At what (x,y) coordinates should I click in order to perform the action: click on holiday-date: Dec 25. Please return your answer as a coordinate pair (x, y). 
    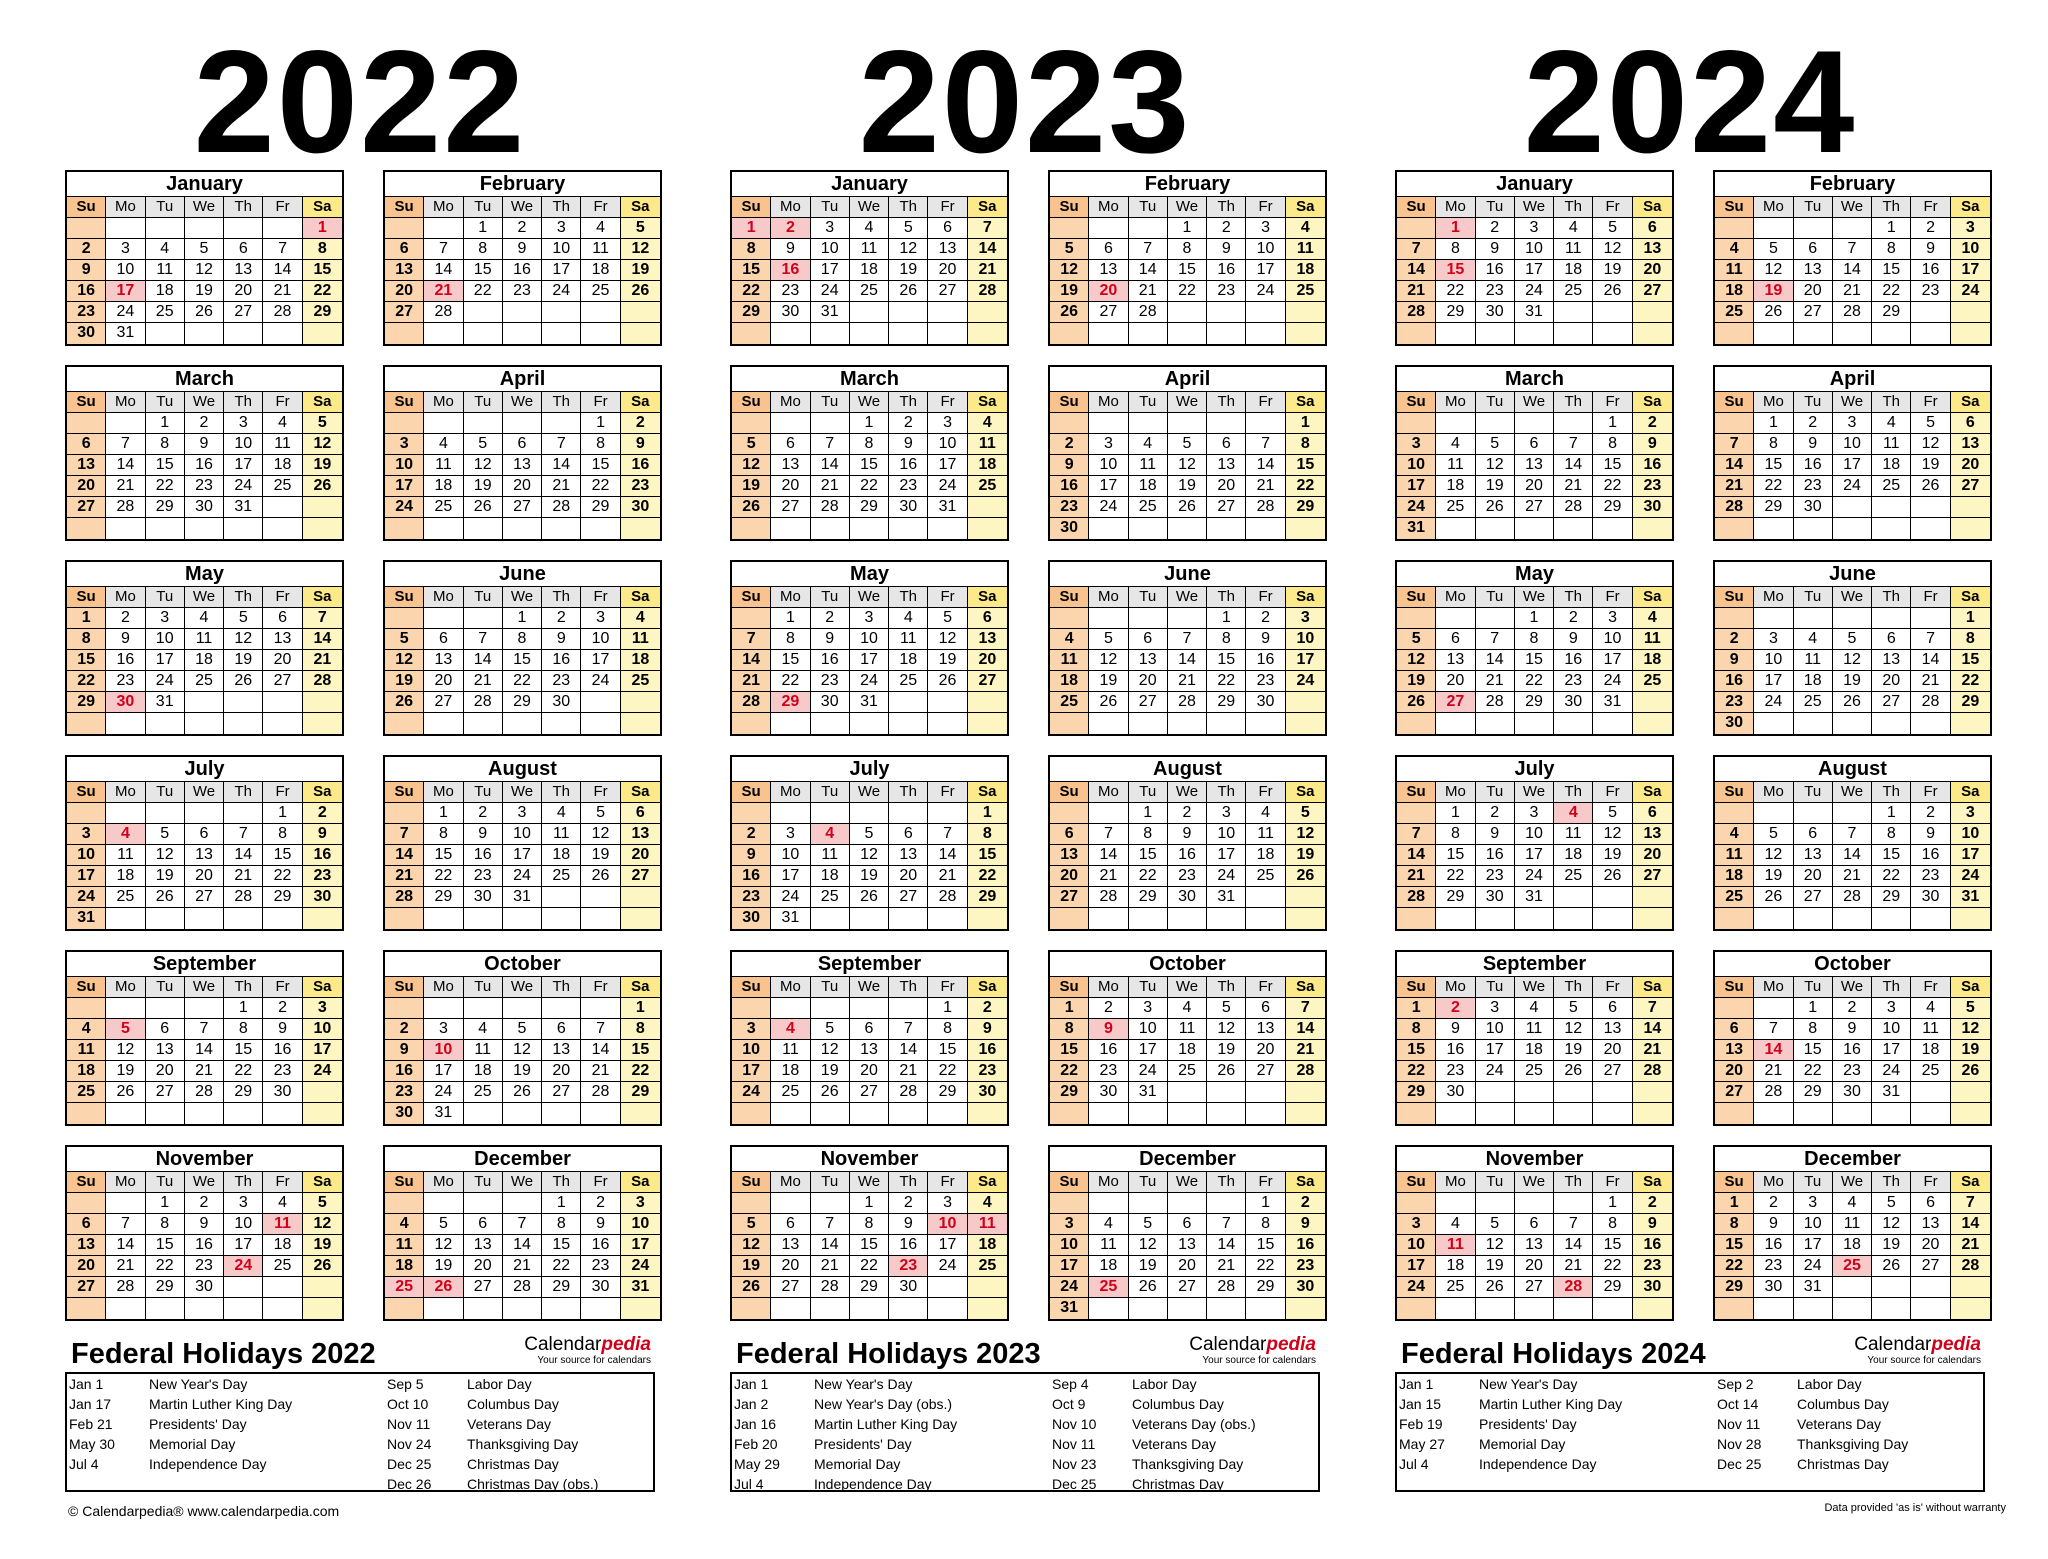
    Looking at the image, I should click on (1739, 1464).